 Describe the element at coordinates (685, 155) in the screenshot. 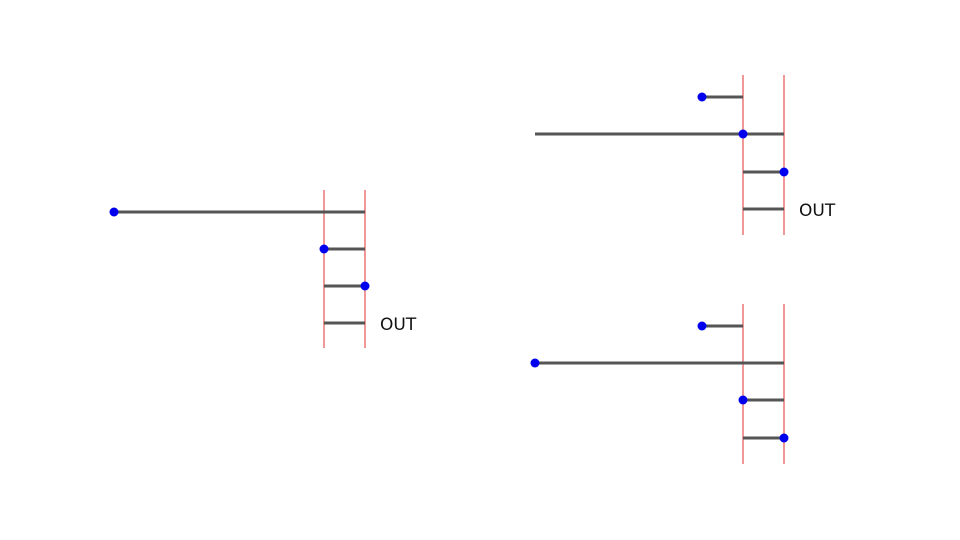

I see `ladder-diagram-top-right: OUT` at that location.